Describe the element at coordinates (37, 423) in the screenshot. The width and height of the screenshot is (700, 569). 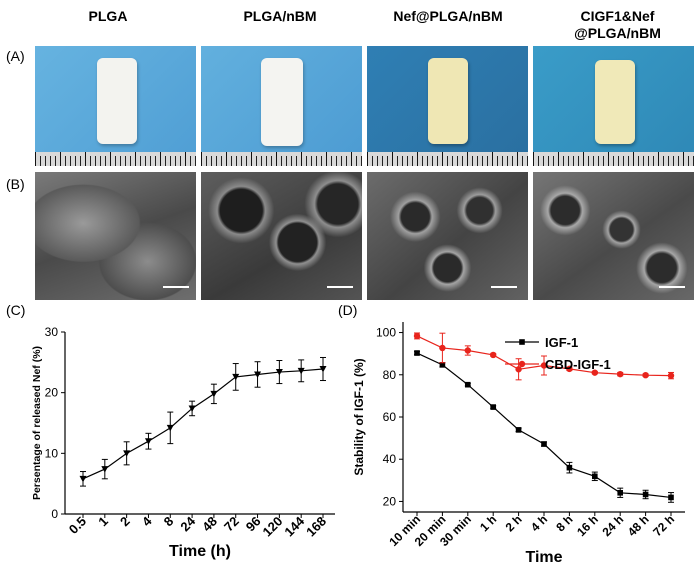
I see `y-axis-label: Persentage of released Nef (%)` at that location.